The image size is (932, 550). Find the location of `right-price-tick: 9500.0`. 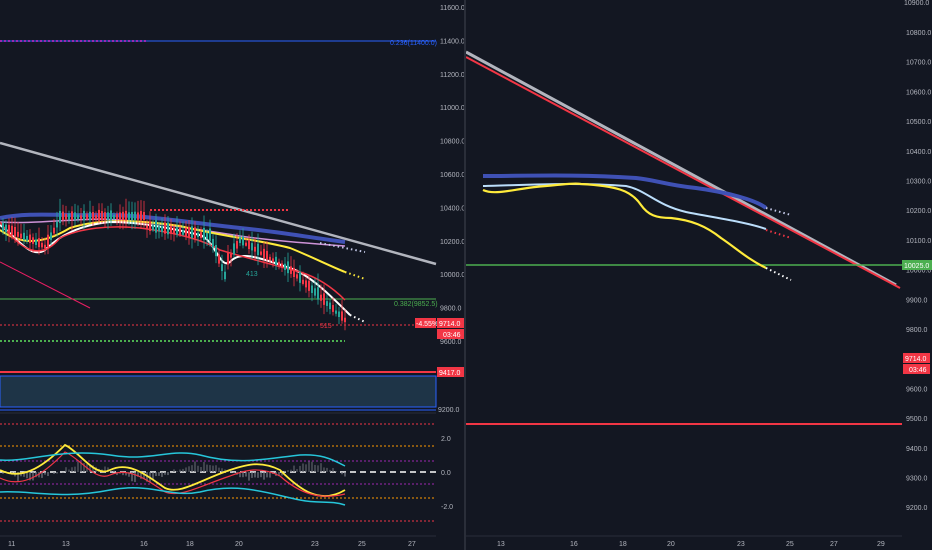

right-price-tick: 9500.0 is located at coordinates (917, 419).